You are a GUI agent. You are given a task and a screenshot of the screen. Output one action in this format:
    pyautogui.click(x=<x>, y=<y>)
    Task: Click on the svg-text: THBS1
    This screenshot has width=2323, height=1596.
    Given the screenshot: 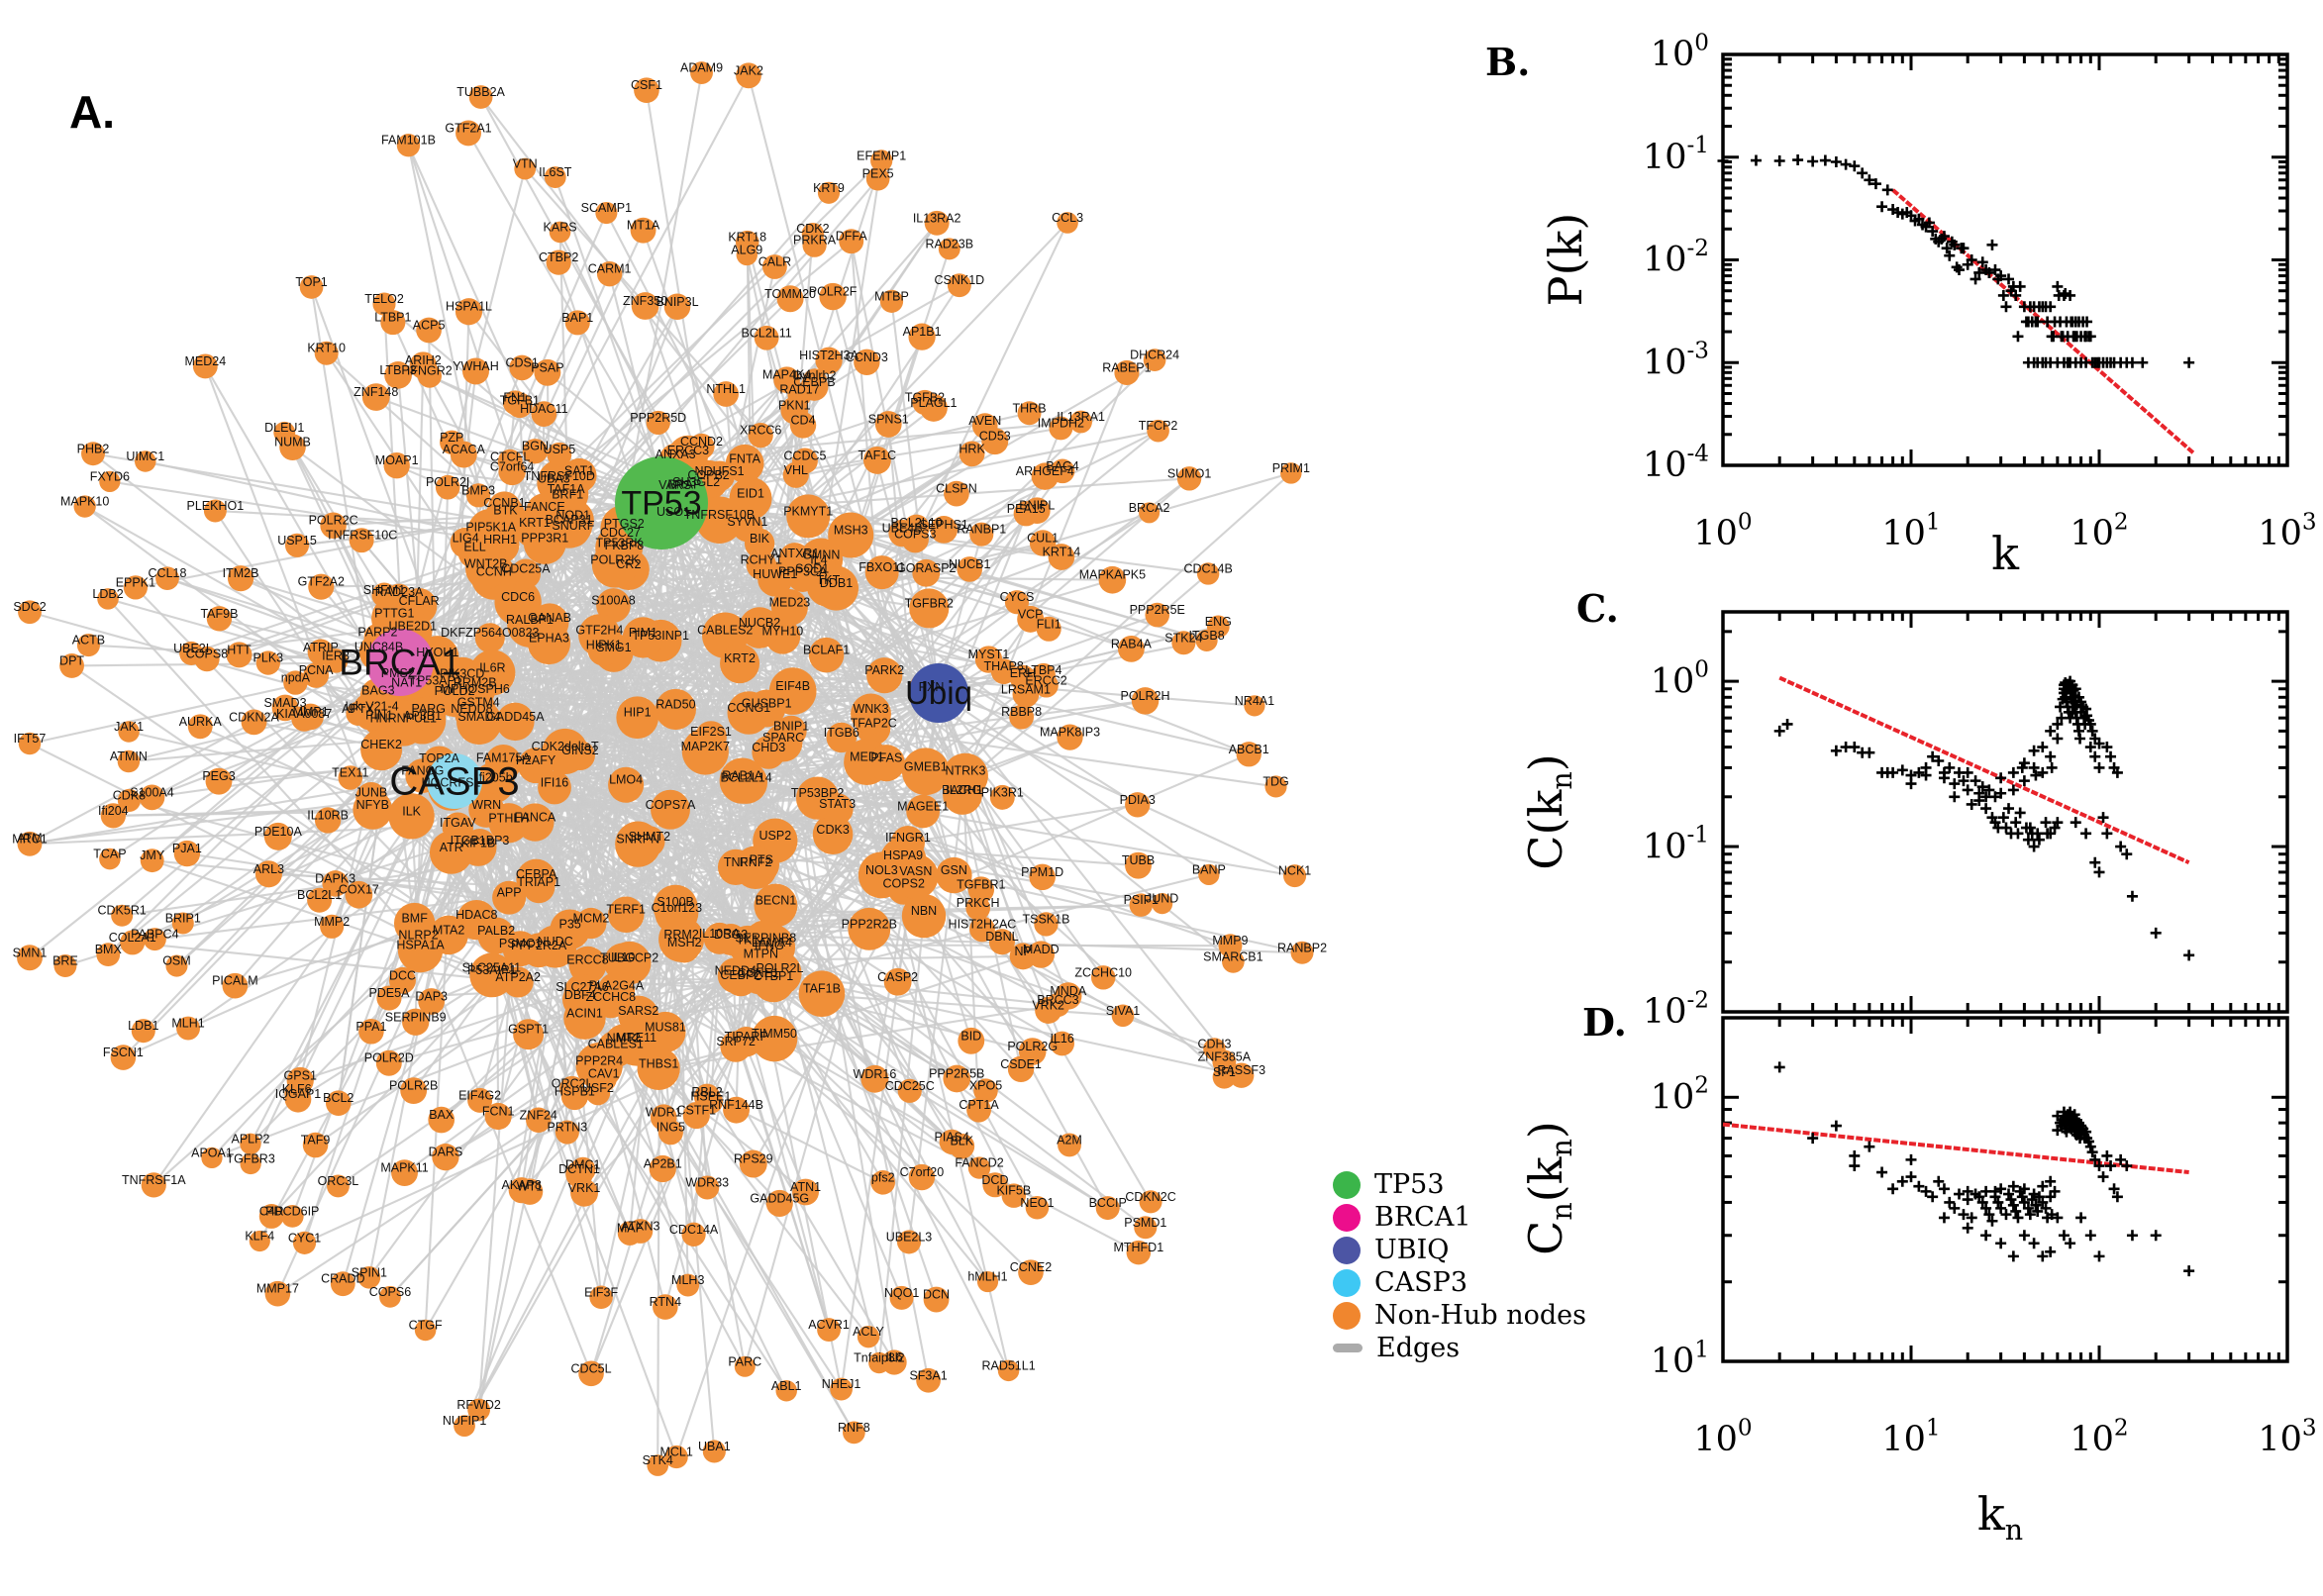 What is the action you would take?
    pyautogui.click(x=658, y=1063)
    